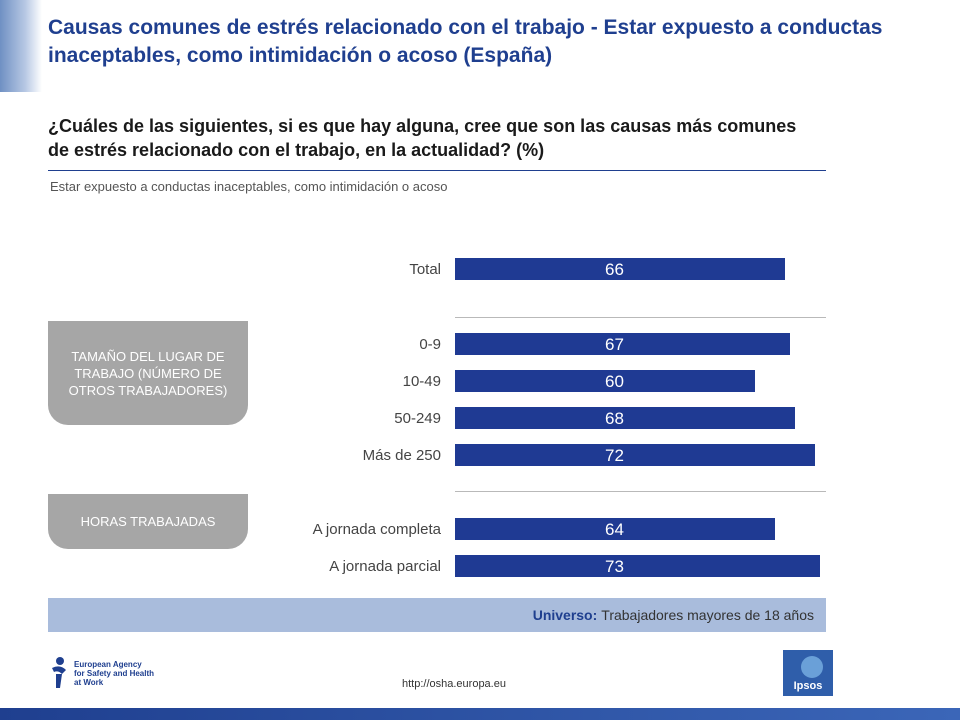 The image size is (960, 720). I want to click on agency-line: at Work, so click(89, 682).